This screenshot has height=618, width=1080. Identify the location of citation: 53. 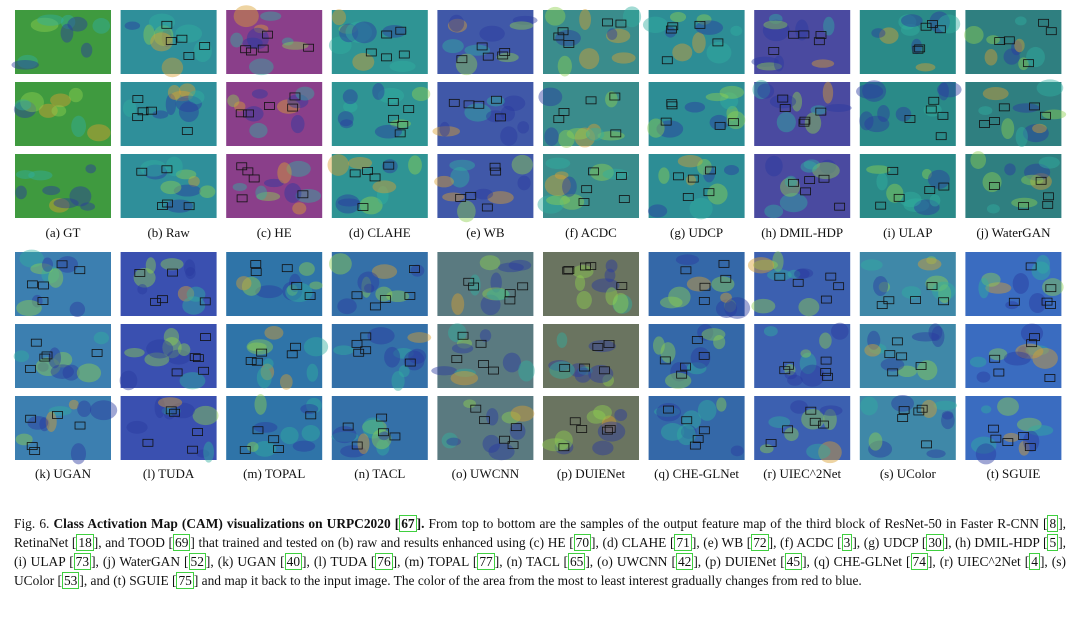
(70, 580).